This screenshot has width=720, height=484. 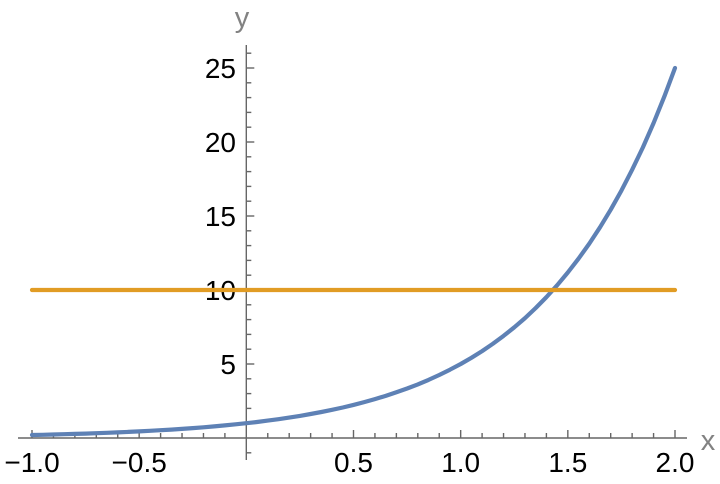 What do you see at coordinates (567, 462) in the screenshot?
I see `x-tick-label: 1.5` at bounding box center [567, 462].